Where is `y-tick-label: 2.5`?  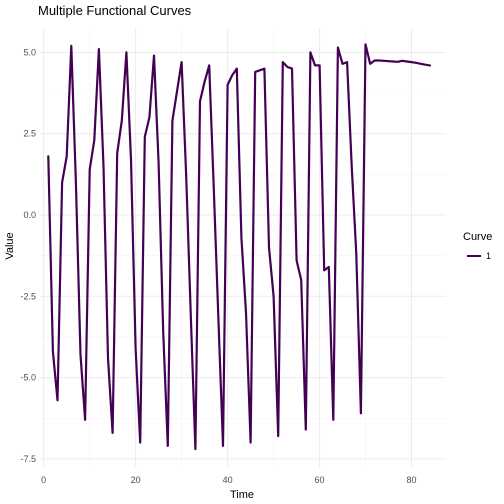 y-tick-label: 2.5 is located at coordinates (29, 134).